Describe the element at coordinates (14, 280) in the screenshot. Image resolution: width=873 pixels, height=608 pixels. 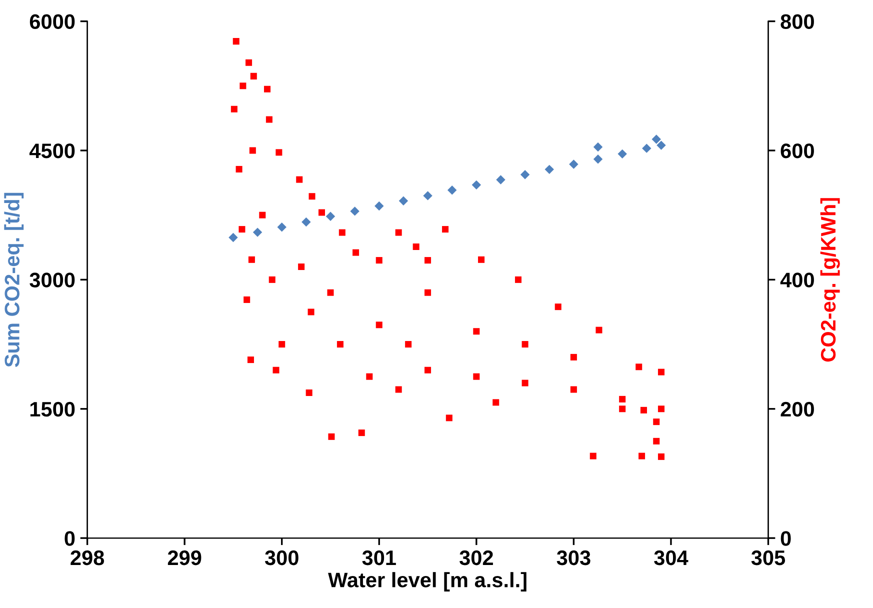
I see `y-axis-title: Sum CO2-eq. [t/d]` at that location.